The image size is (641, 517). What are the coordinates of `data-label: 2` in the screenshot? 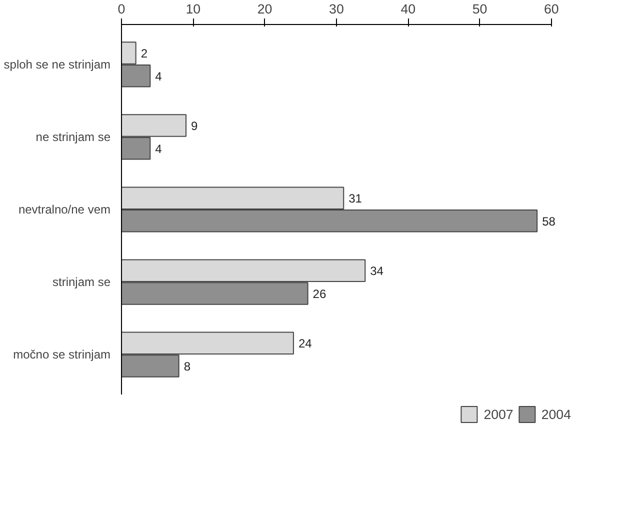 It's located at (144, 53).